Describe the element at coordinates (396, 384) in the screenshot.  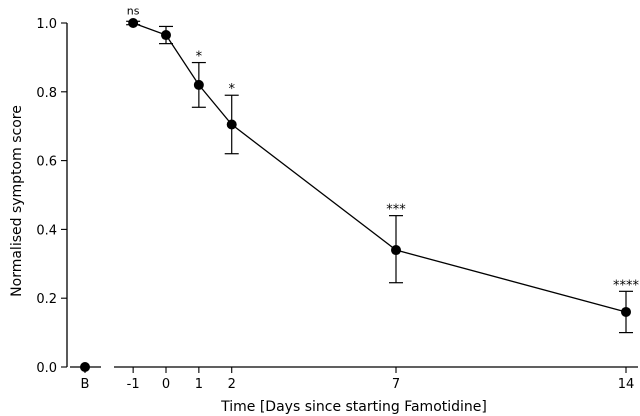
I see `x-tick-label: 7` at that location.